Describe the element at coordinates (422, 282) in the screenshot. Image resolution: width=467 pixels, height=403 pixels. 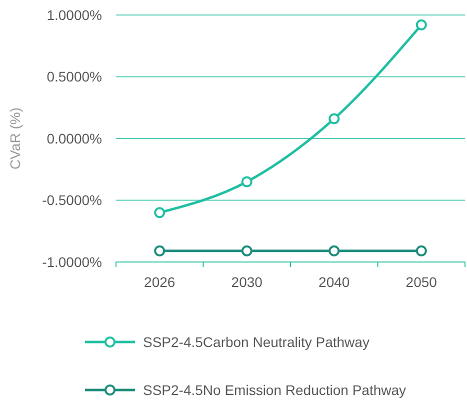
I see `x-tick-label: 2050` at that location.